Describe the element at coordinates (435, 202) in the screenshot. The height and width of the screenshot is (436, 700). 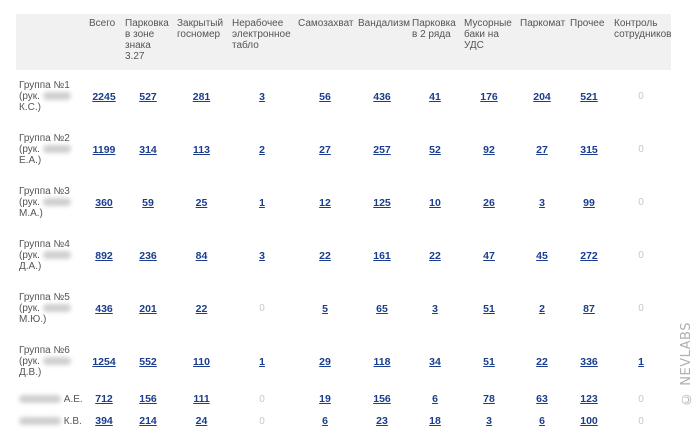
I see `count-link: 10` at that location.